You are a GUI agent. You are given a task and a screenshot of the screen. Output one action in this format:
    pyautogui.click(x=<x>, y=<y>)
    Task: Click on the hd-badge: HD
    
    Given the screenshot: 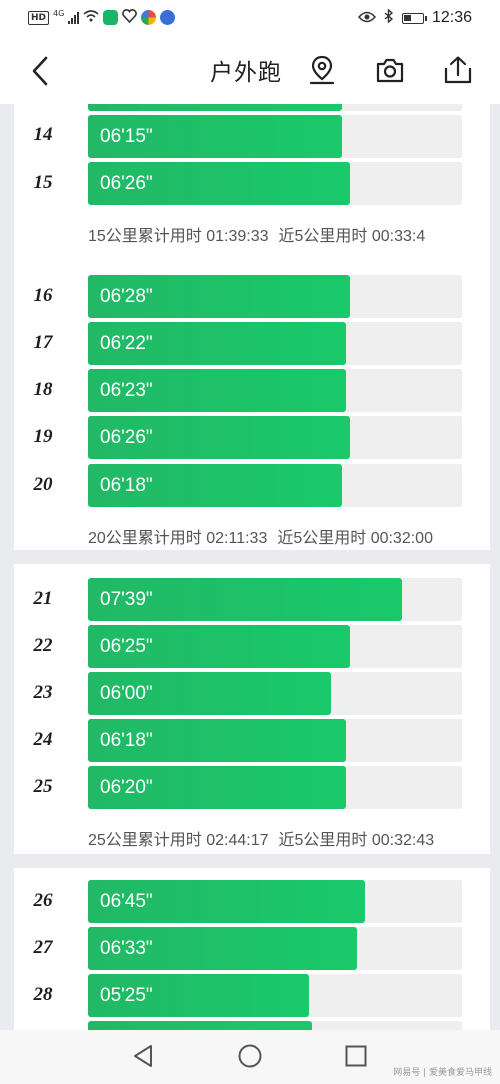 What is the action you would take?
    pyautogui.click(x=39, y=17)
    